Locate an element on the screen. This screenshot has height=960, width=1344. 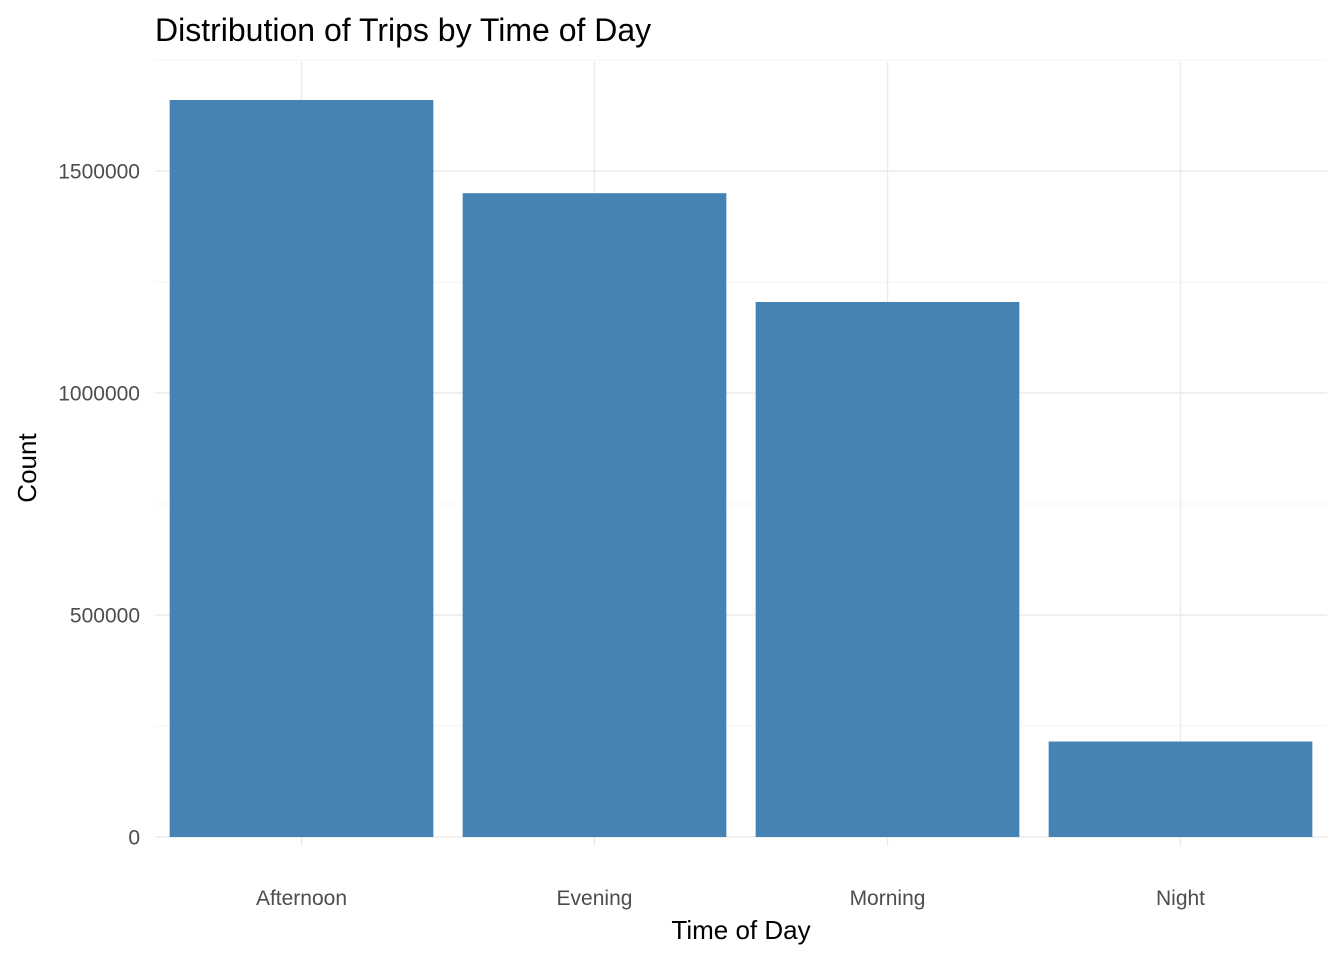
x-tick-label: Night is located at coordinates (1180, 898).